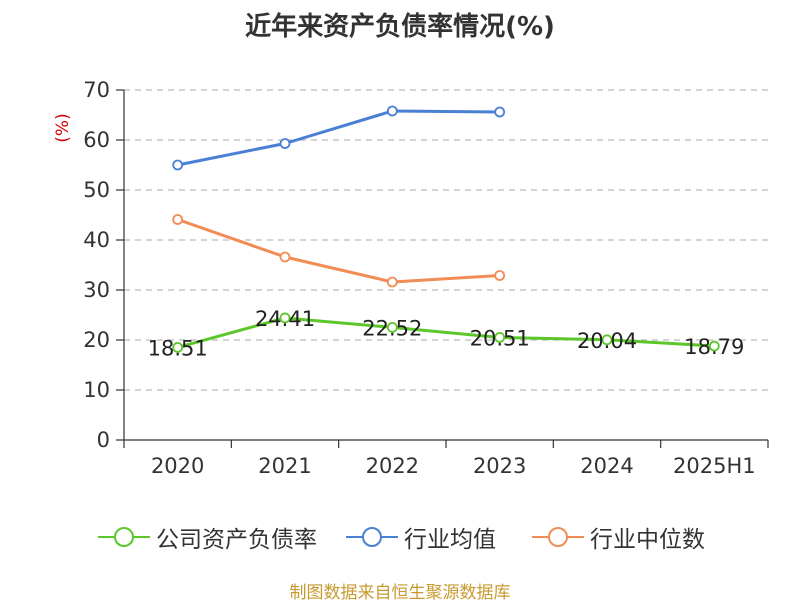  Describe the element at coordinates (124, 537) in the screenshot. I see `legend-marker-company` at that location.